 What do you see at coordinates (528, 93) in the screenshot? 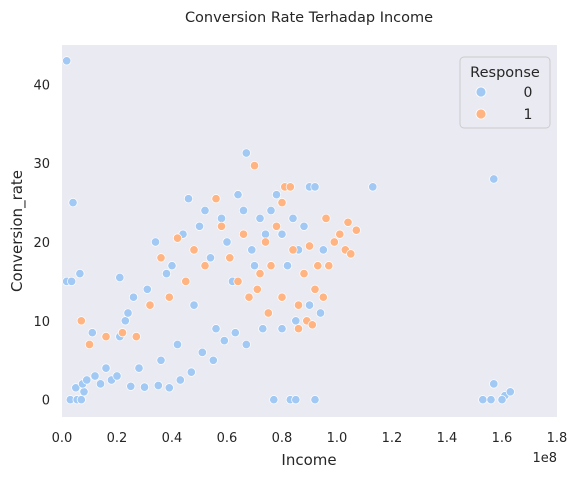
I see `legend-label-0: 0` at bounding box center [528, 93].